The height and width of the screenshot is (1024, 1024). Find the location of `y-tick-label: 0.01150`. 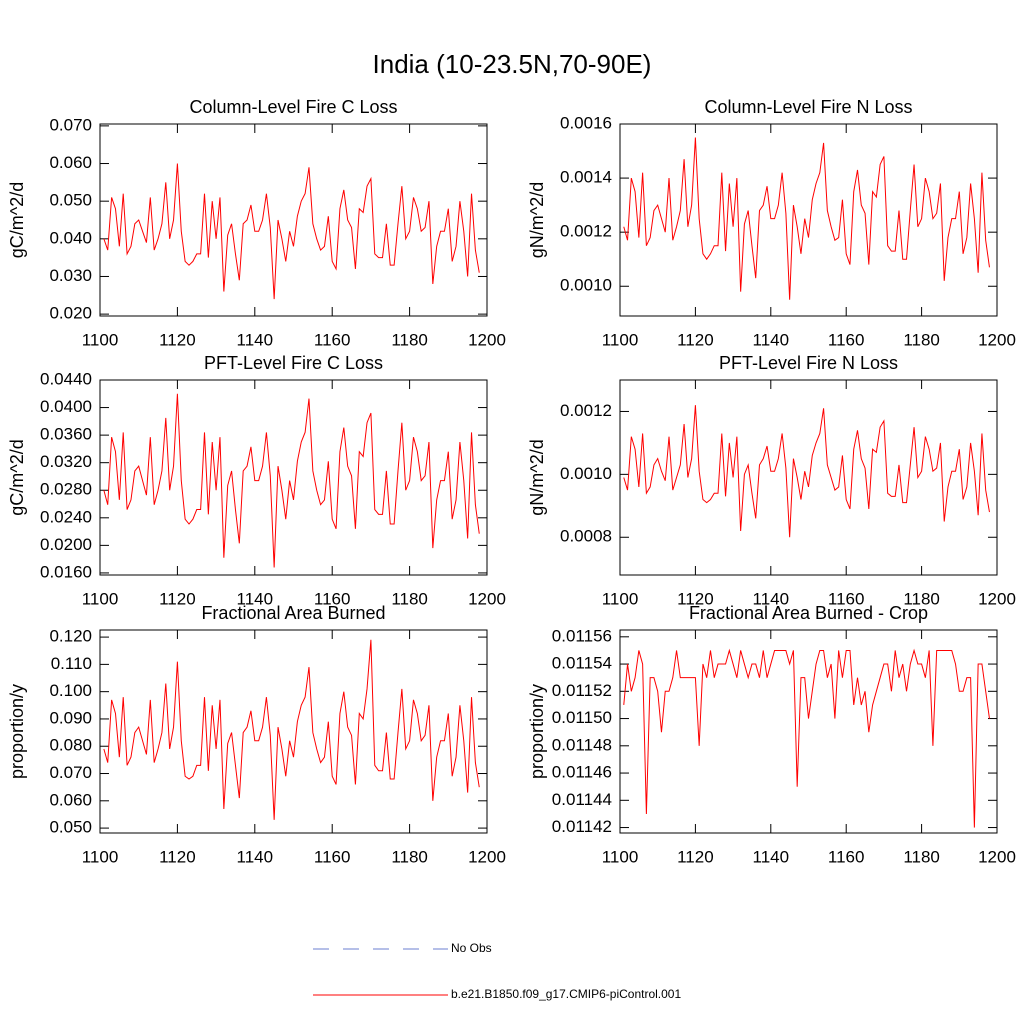

y-tick-label: 0.01150 is located at coordinates (582, 717).